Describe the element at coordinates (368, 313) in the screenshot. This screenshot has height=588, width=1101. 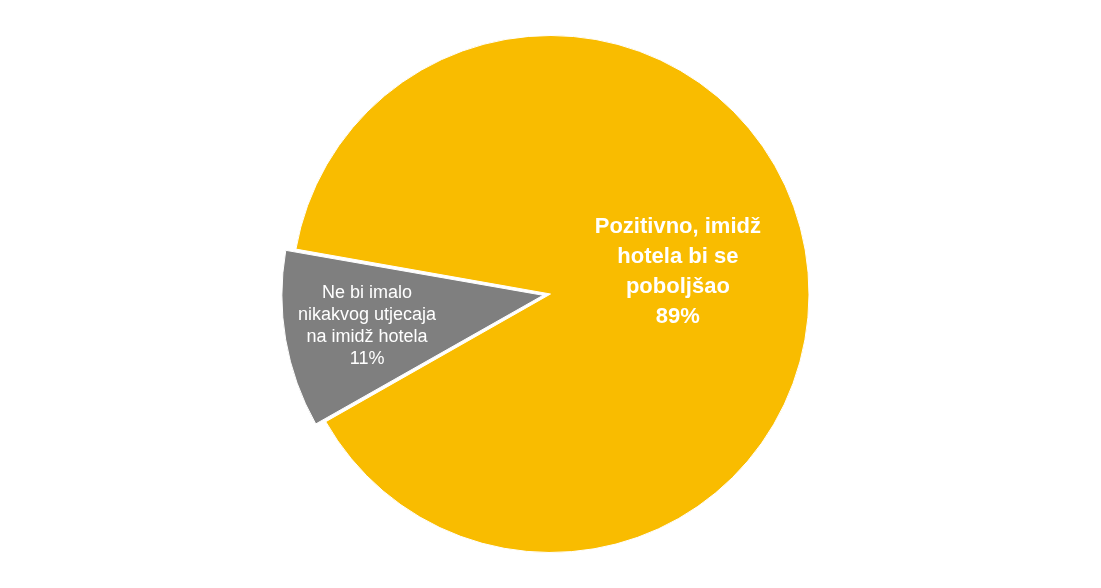
I see `slice-label: Ne bi imalo nikakvog utjecaja na imidž hotela` at that location.